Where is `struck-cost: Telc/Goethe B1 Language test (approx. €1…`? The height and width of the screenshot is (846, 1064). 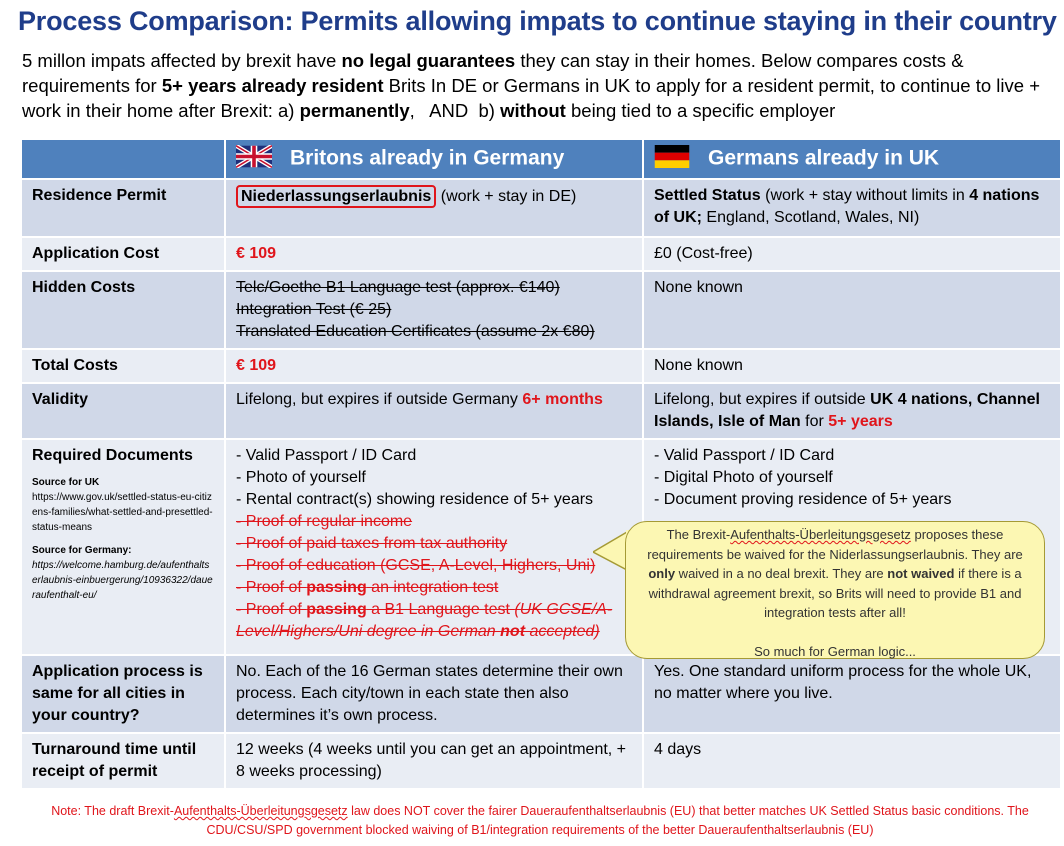
struck-cost: Telc/Goethe B1 Language test (approx. €1… is located at coordinates (398, 287).